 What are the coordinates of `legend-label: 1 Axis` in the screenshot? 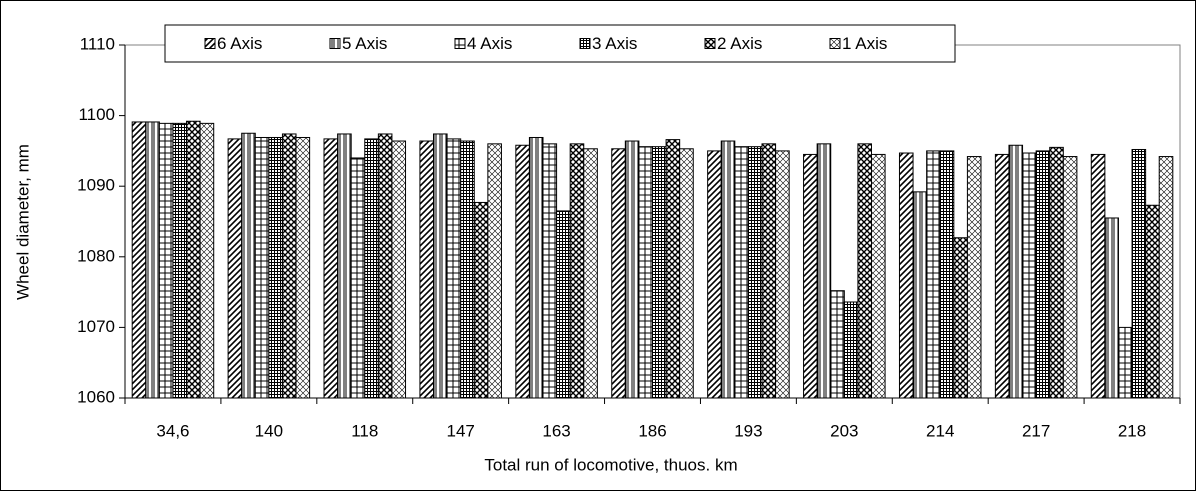 It's located at (864, 43).